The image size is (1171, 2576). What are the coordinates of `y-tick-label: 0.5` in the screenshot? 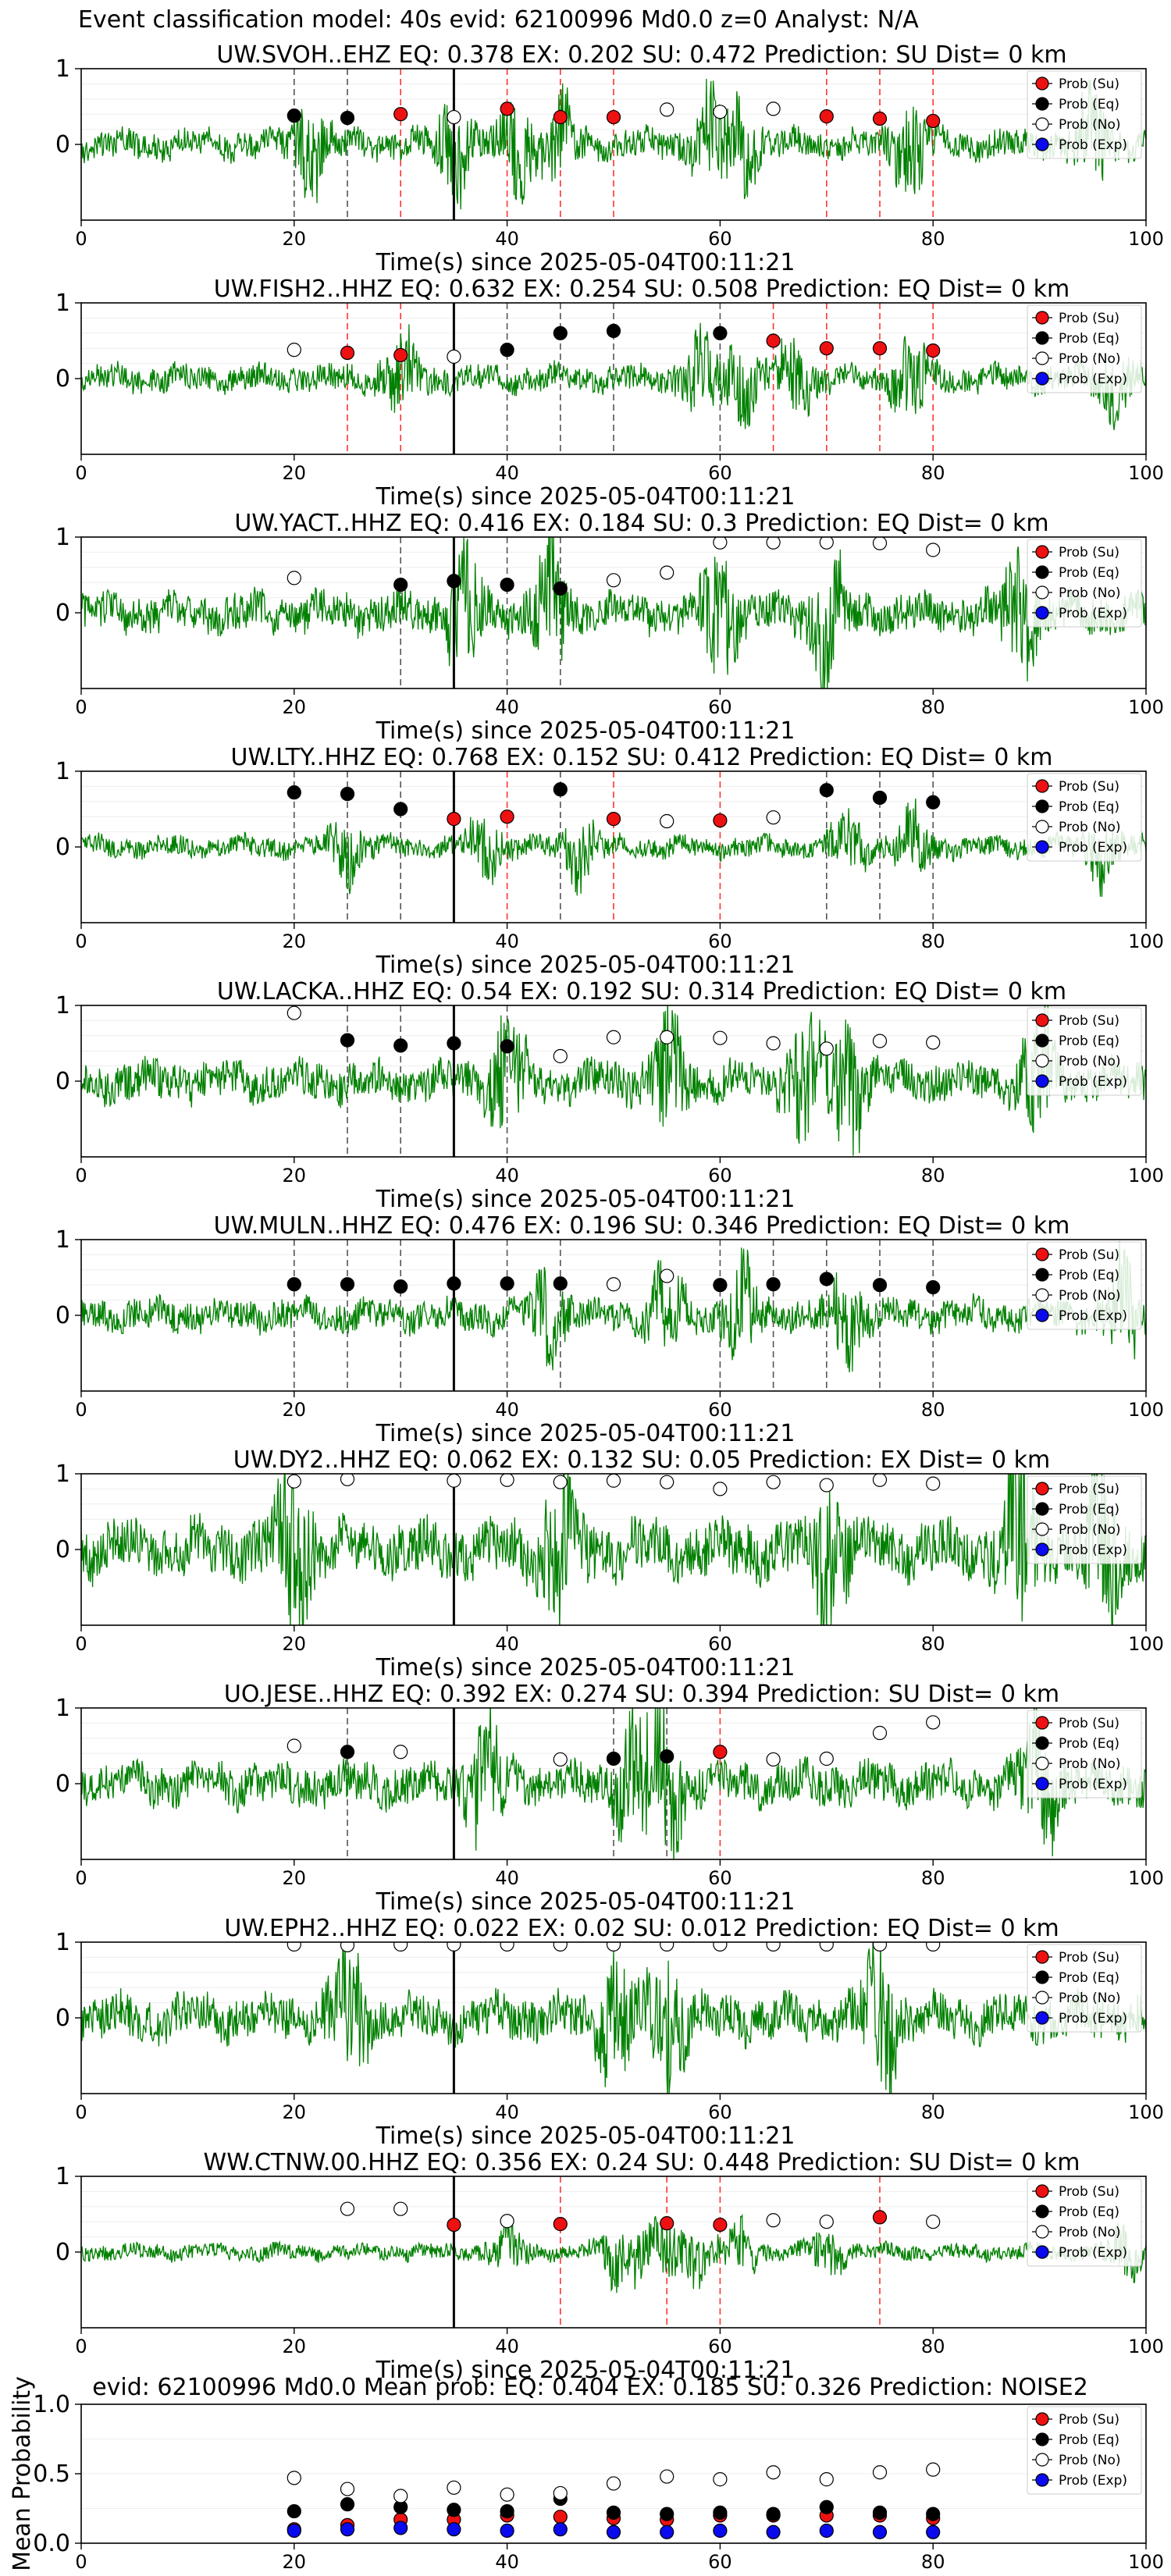 It's located at (51, 2474).